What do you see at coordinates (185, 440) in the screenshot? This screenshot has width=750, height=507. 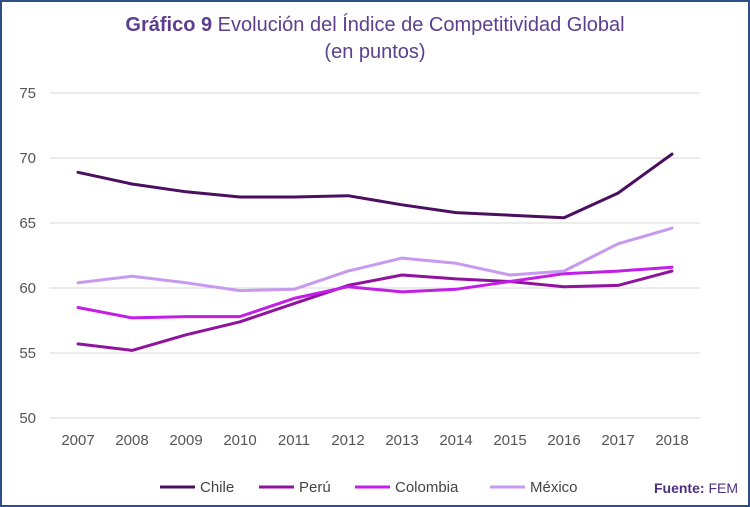 I see `x-tick-label: 2009` at bounding box center [185, 440].